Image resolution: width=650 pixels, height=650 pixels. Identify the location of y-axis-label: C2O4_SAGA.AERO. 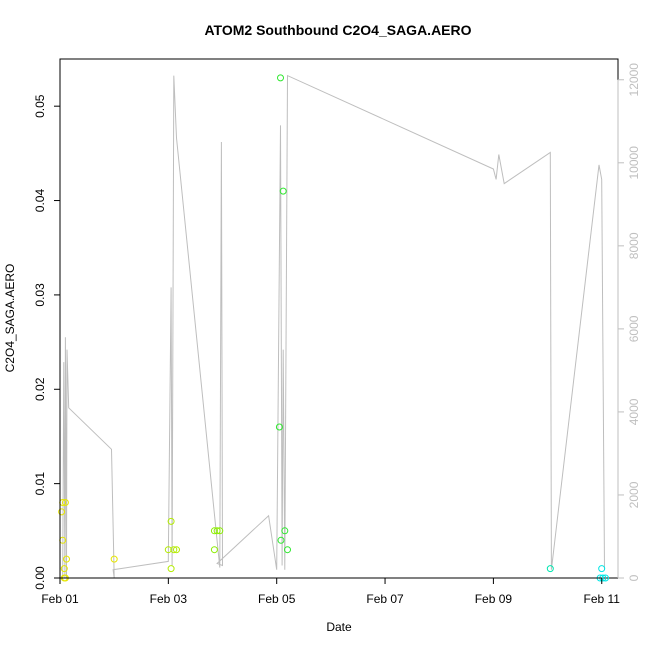
(10, 318).